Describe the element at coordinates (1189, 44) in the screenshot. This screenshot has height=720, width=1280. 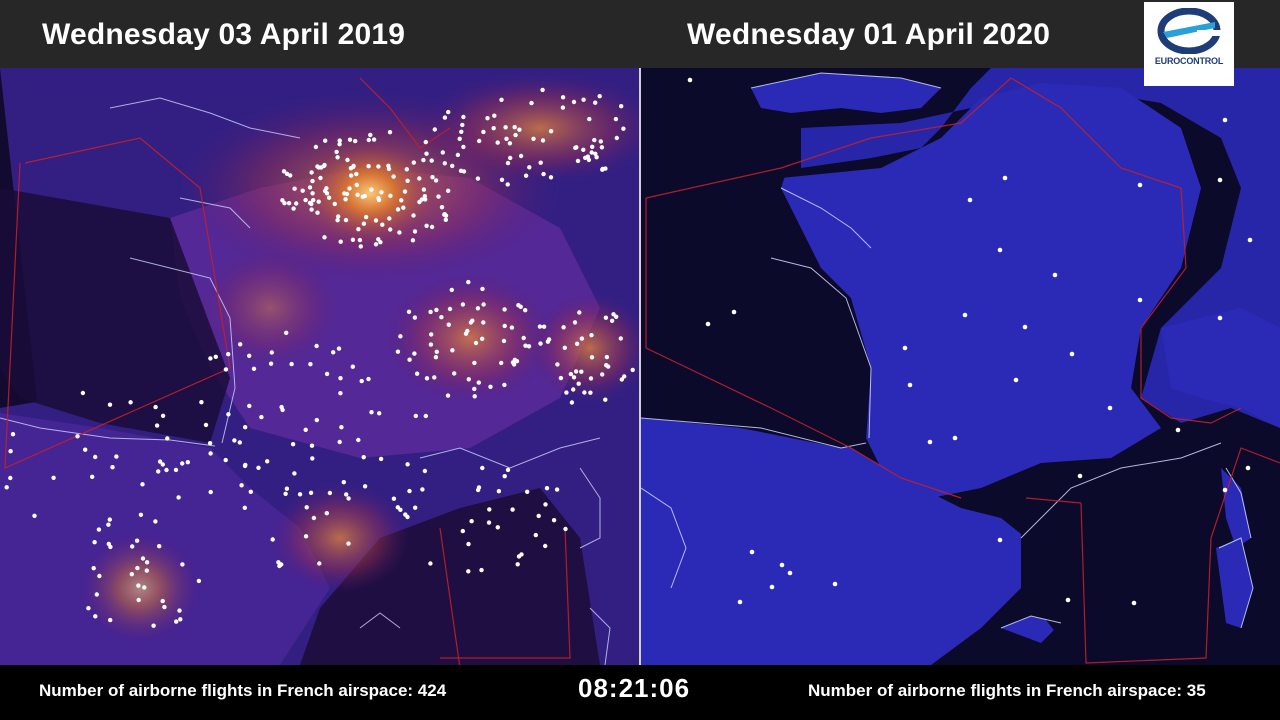
I see `eurocontrol-logo: EUROCONTROL` at that location.